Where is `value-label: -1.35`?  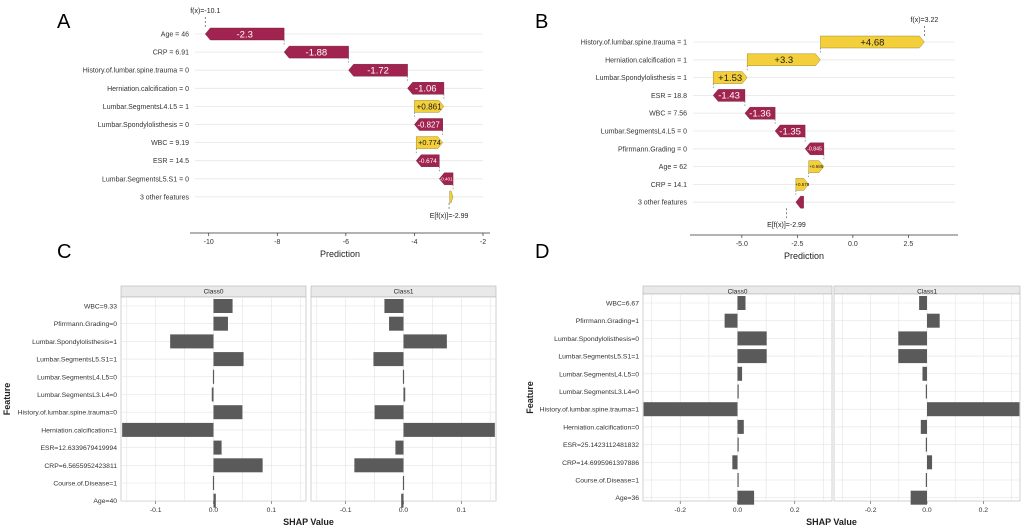 value-label: -1.35 is located at coordinates (790, 131).